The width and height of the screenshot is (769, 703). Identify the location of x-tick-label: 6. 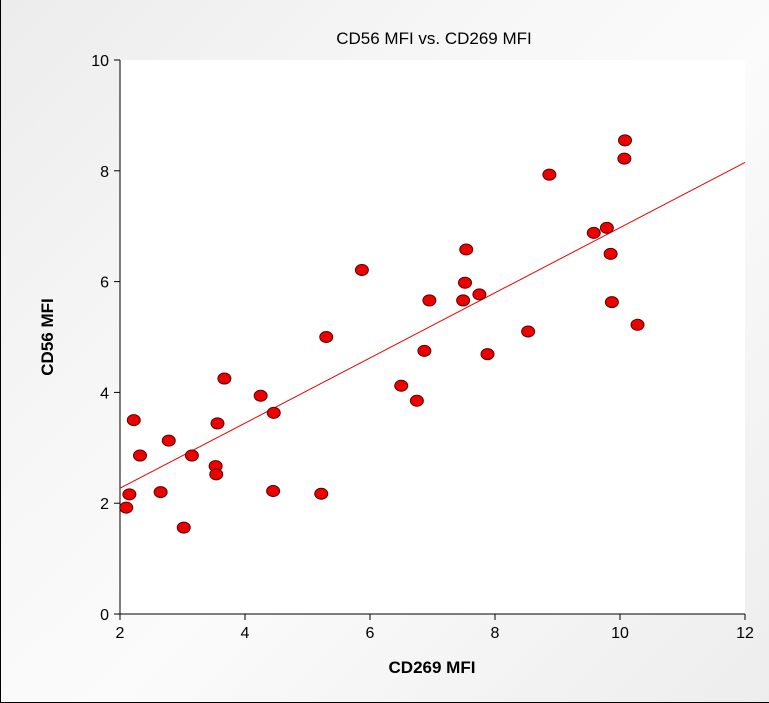
(370, 633).